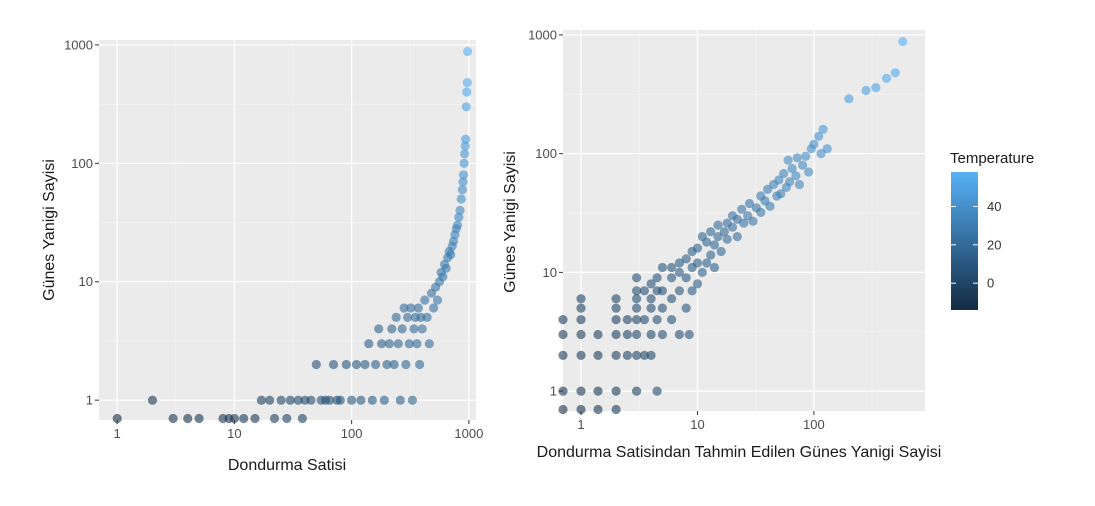 The image size is (1095, 506). I want to click on chart-left-x-axis-title: Dondurma Satisi, so click(287, 465).